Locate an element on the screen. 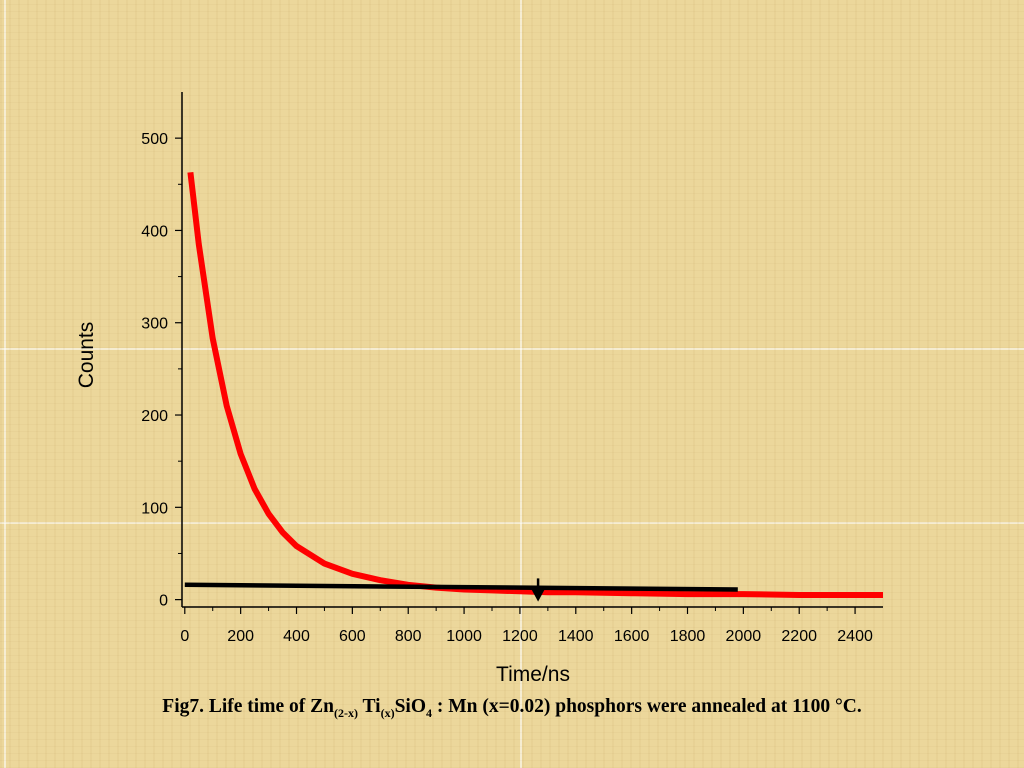  caption-part-2: Ti is located at coordinates (369, 706).